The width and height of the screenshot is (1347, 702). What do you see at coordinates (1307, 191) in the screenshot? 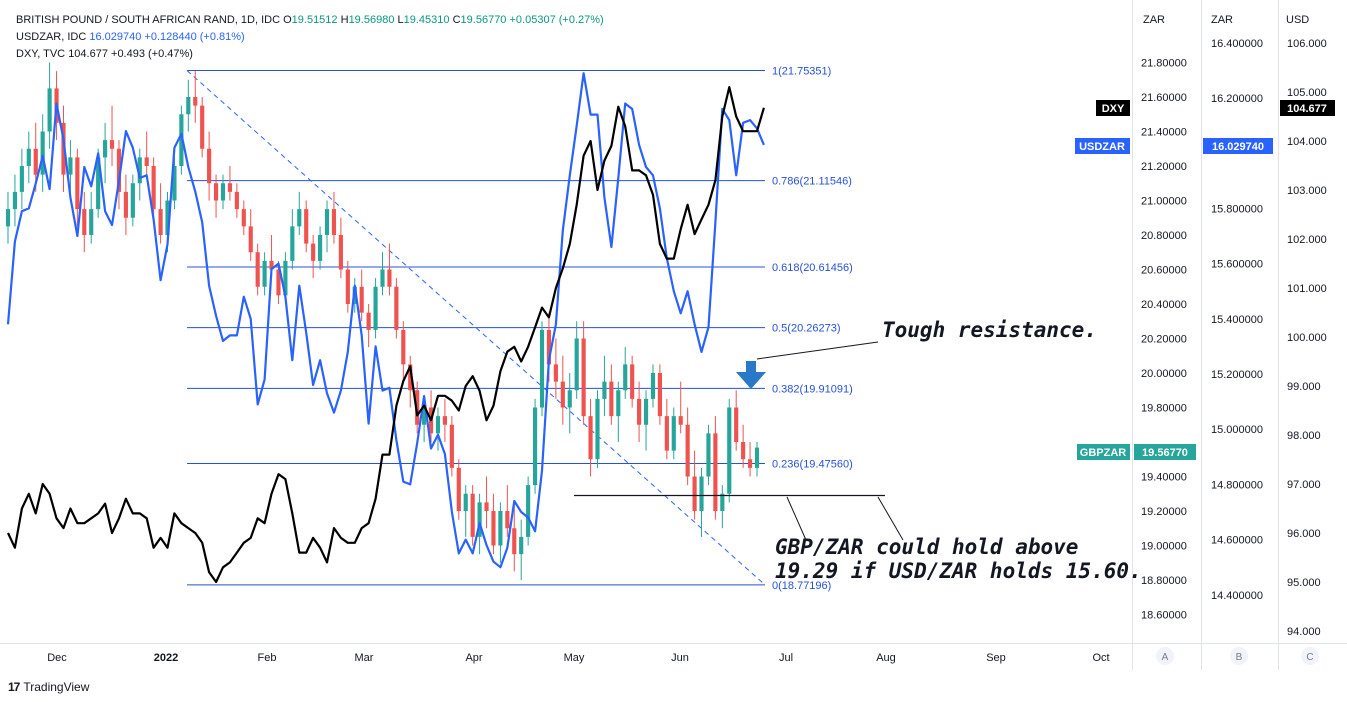
I see `axis-c-tick-label: 103.000` at bounding box center [1307, 191].